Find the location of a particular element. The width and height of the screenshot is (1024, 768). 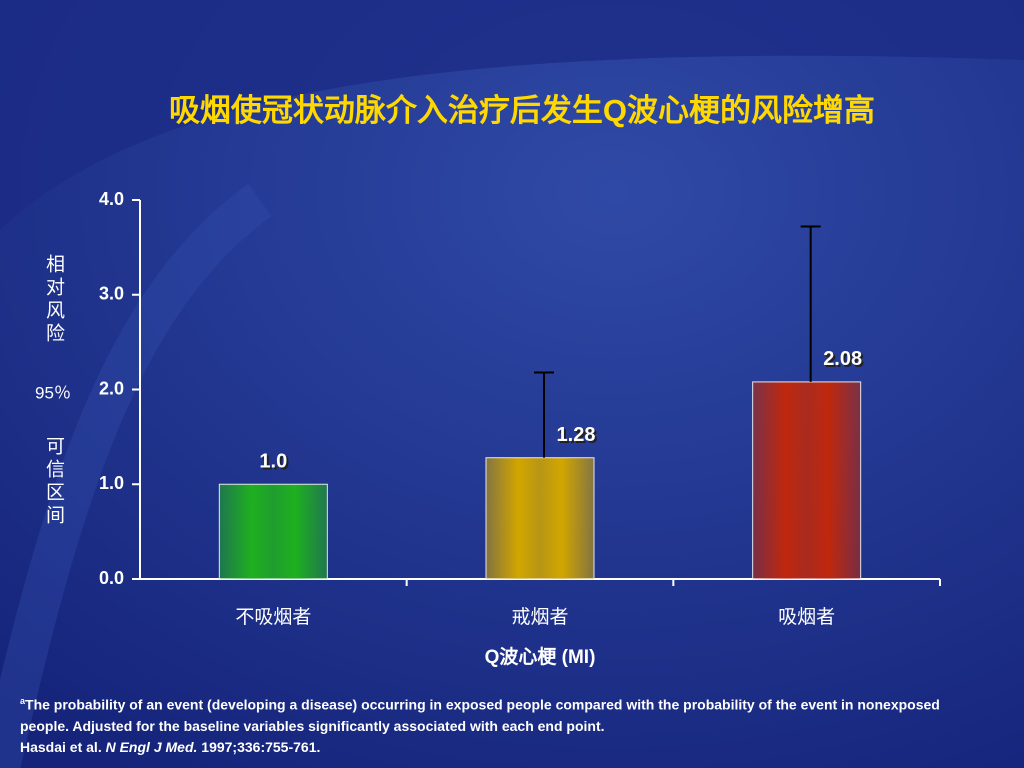

y-tick-label: 4.0 is located at coordinates (111, 199).